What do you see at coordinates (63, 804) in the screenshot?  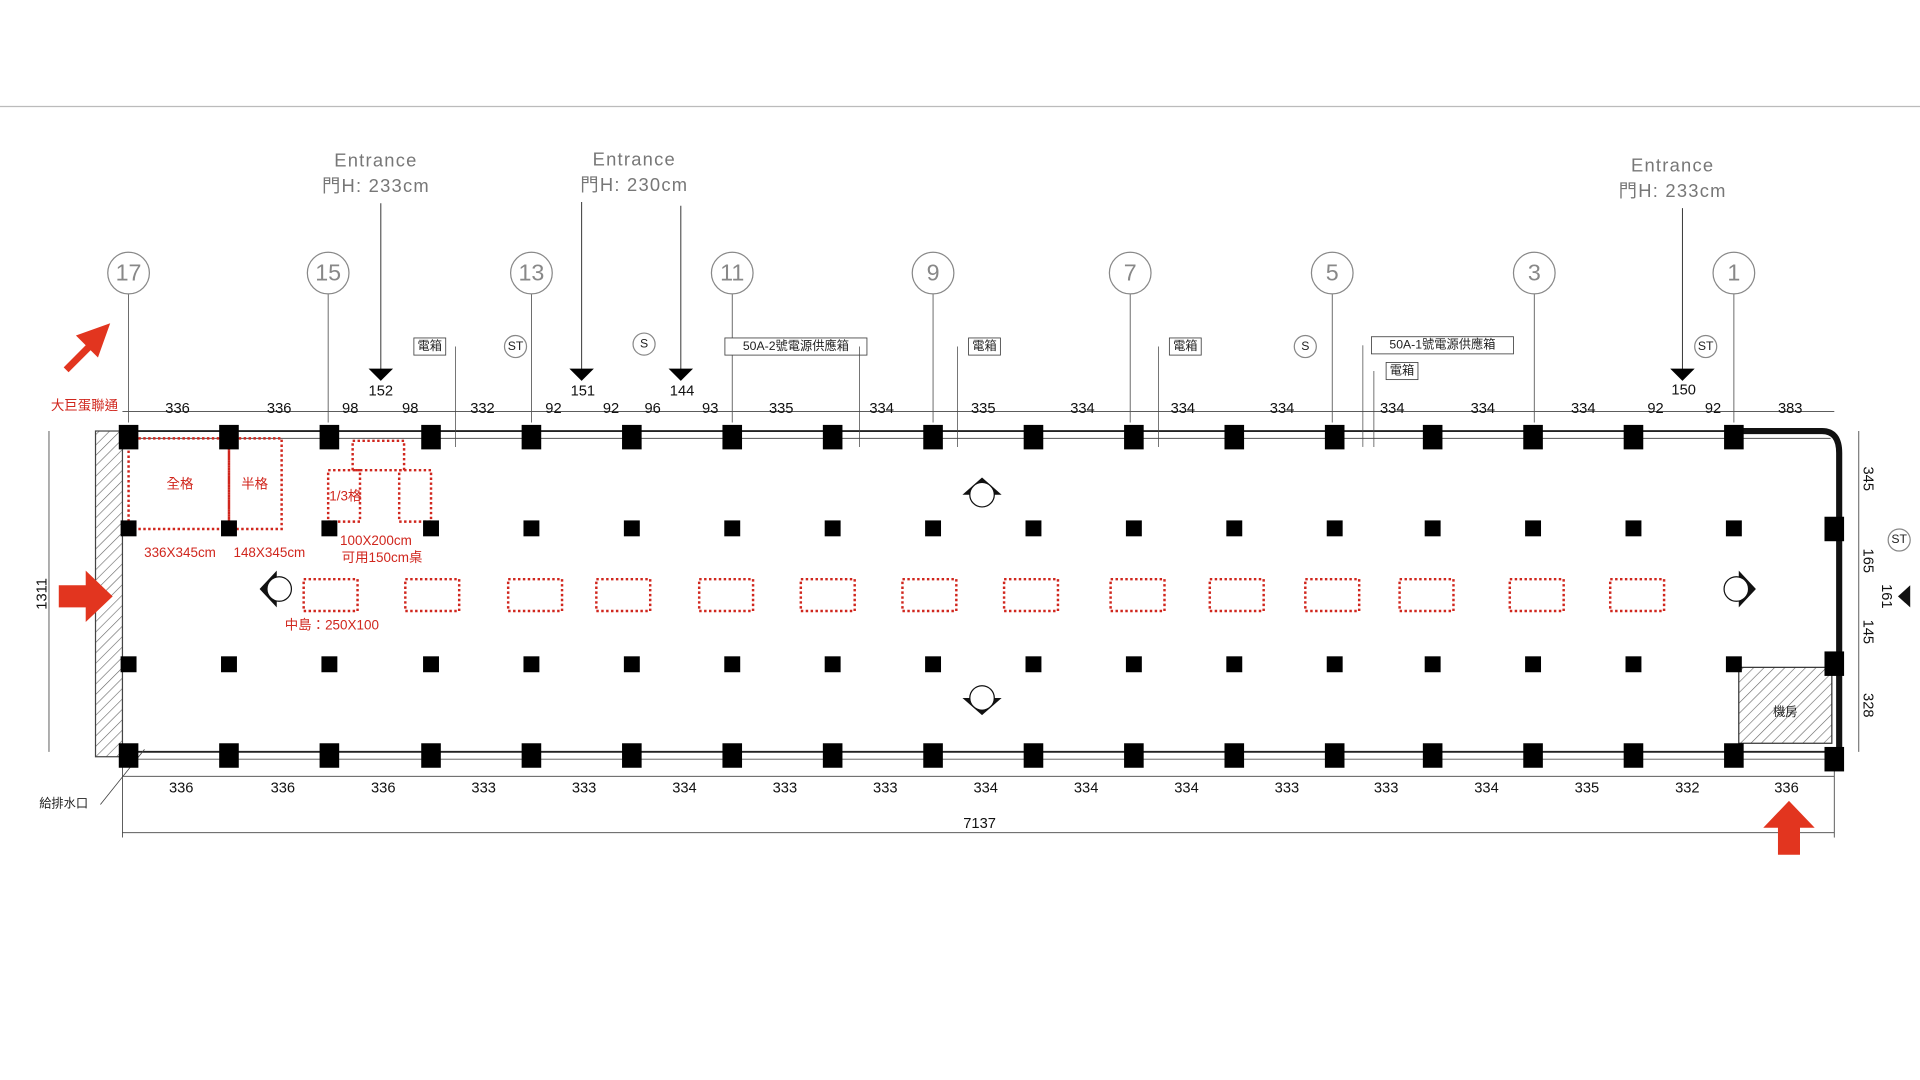 I see `drain-label: 給排水口` at bounding box center [63, 804].